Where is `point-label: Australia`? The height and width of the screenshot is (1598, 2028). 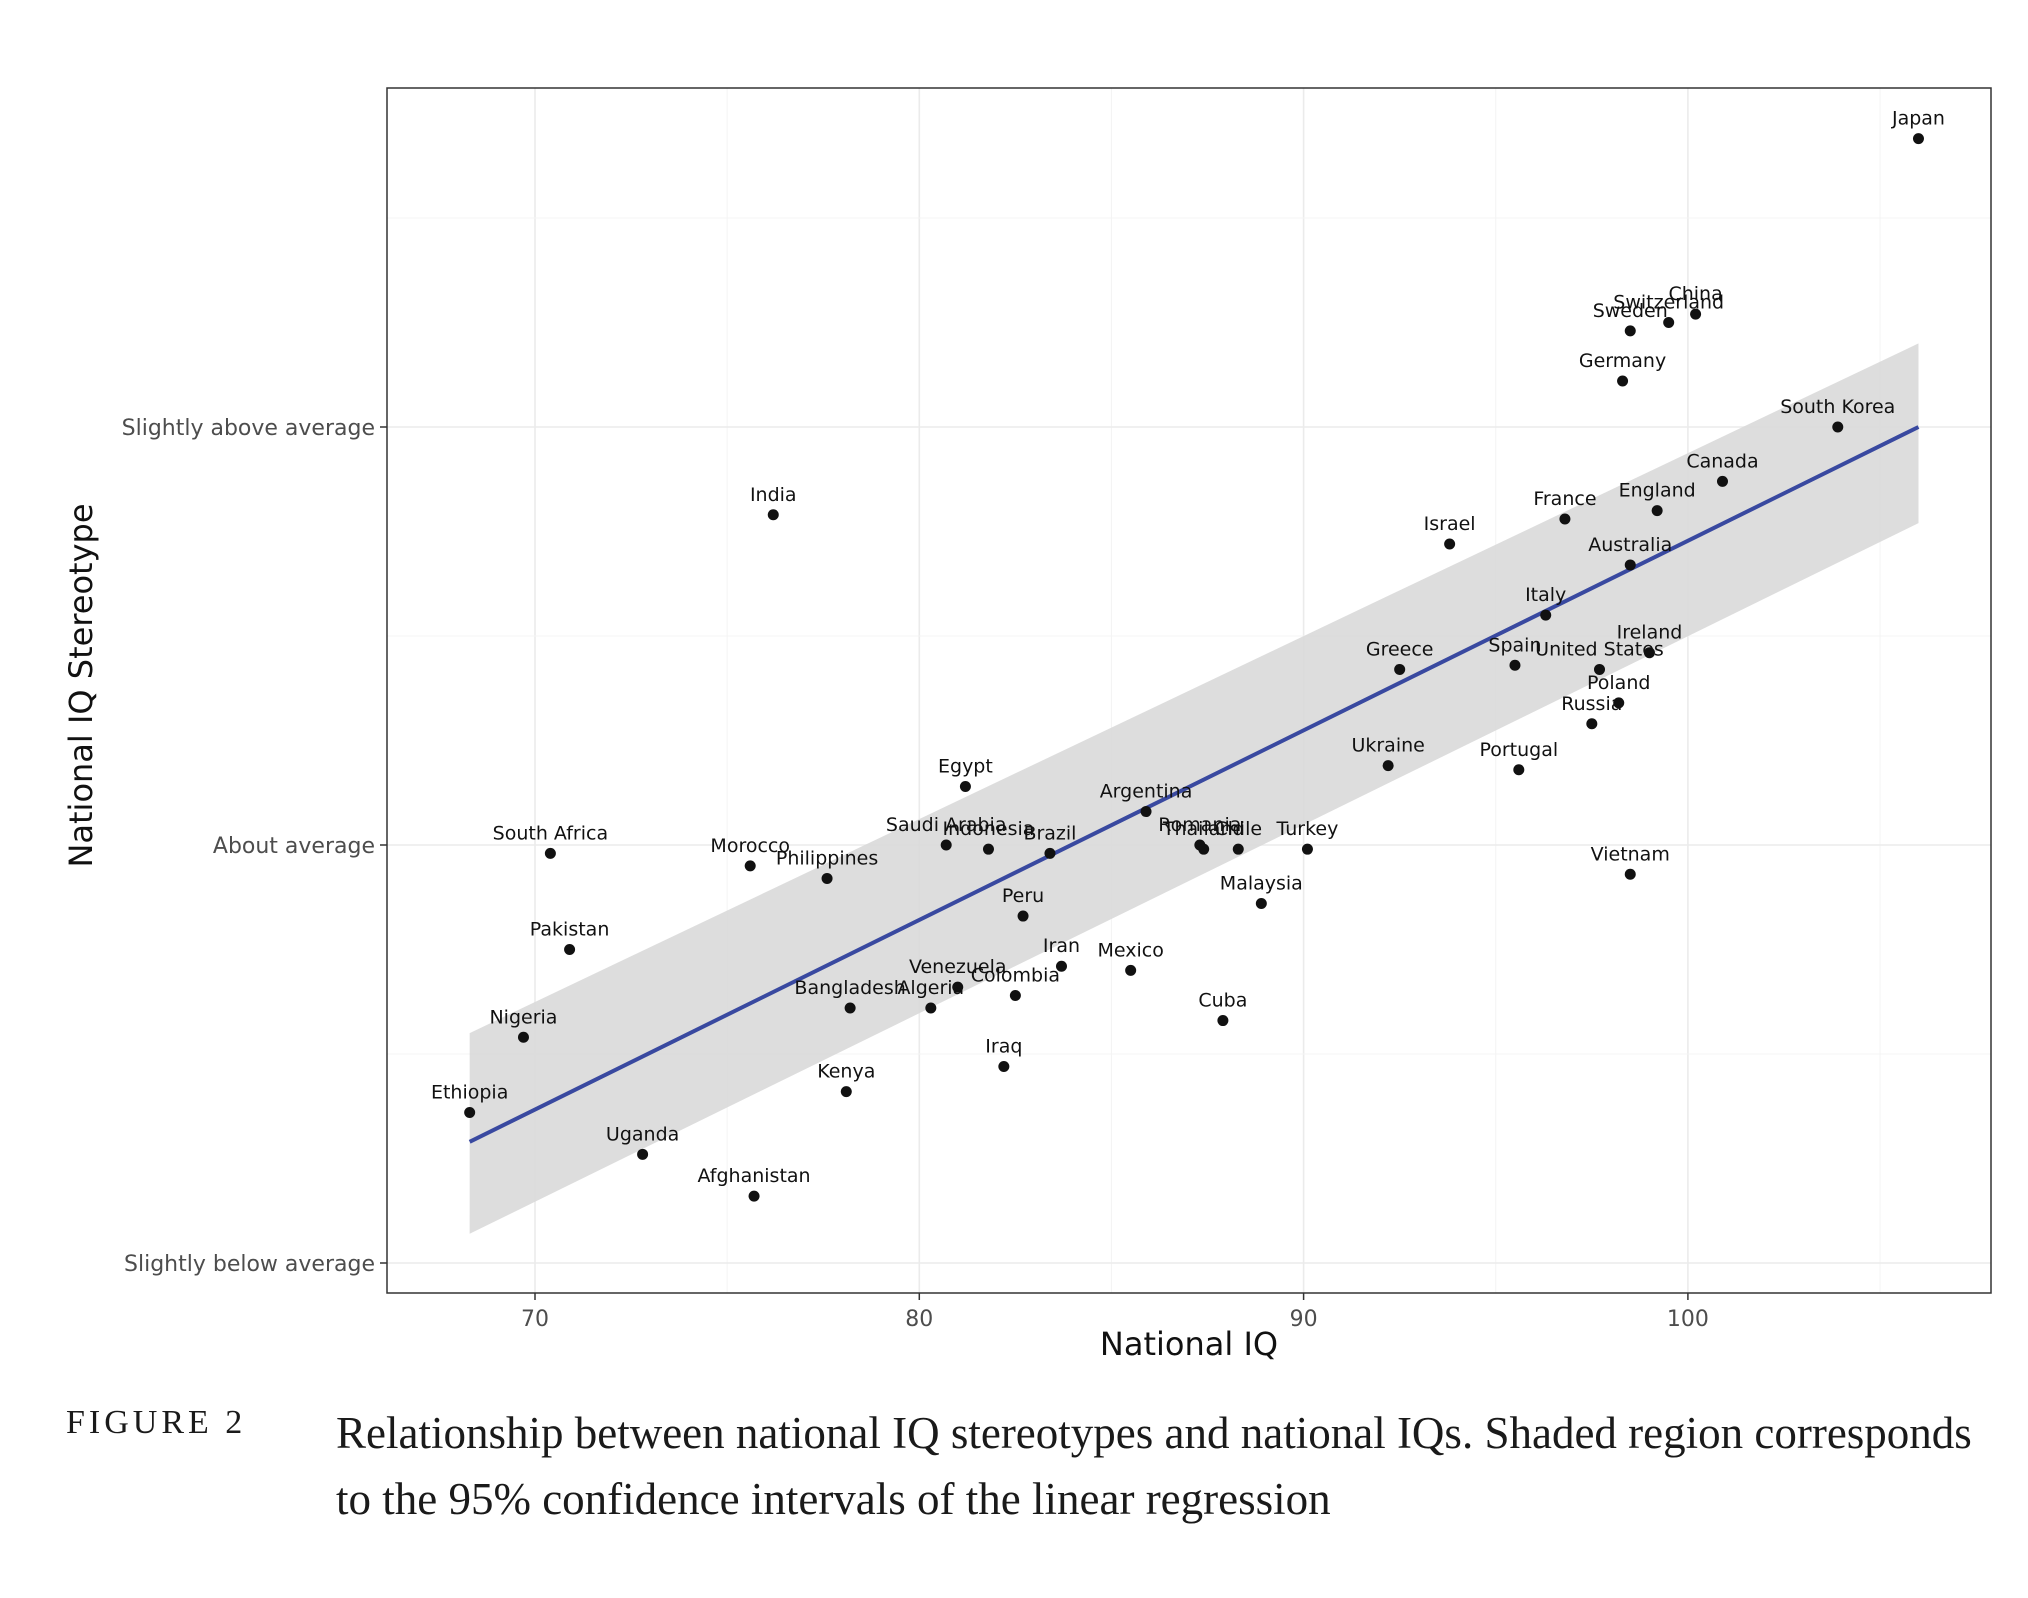
point-label: Australia is located at coordinates (1630, 545).